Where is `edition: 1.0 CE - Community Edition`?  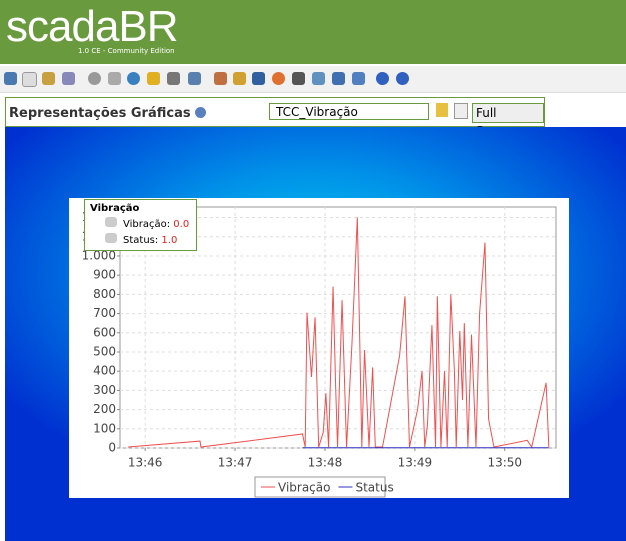
edition: 1.0 CE - Community Edition is located at coordinates (126, 51).